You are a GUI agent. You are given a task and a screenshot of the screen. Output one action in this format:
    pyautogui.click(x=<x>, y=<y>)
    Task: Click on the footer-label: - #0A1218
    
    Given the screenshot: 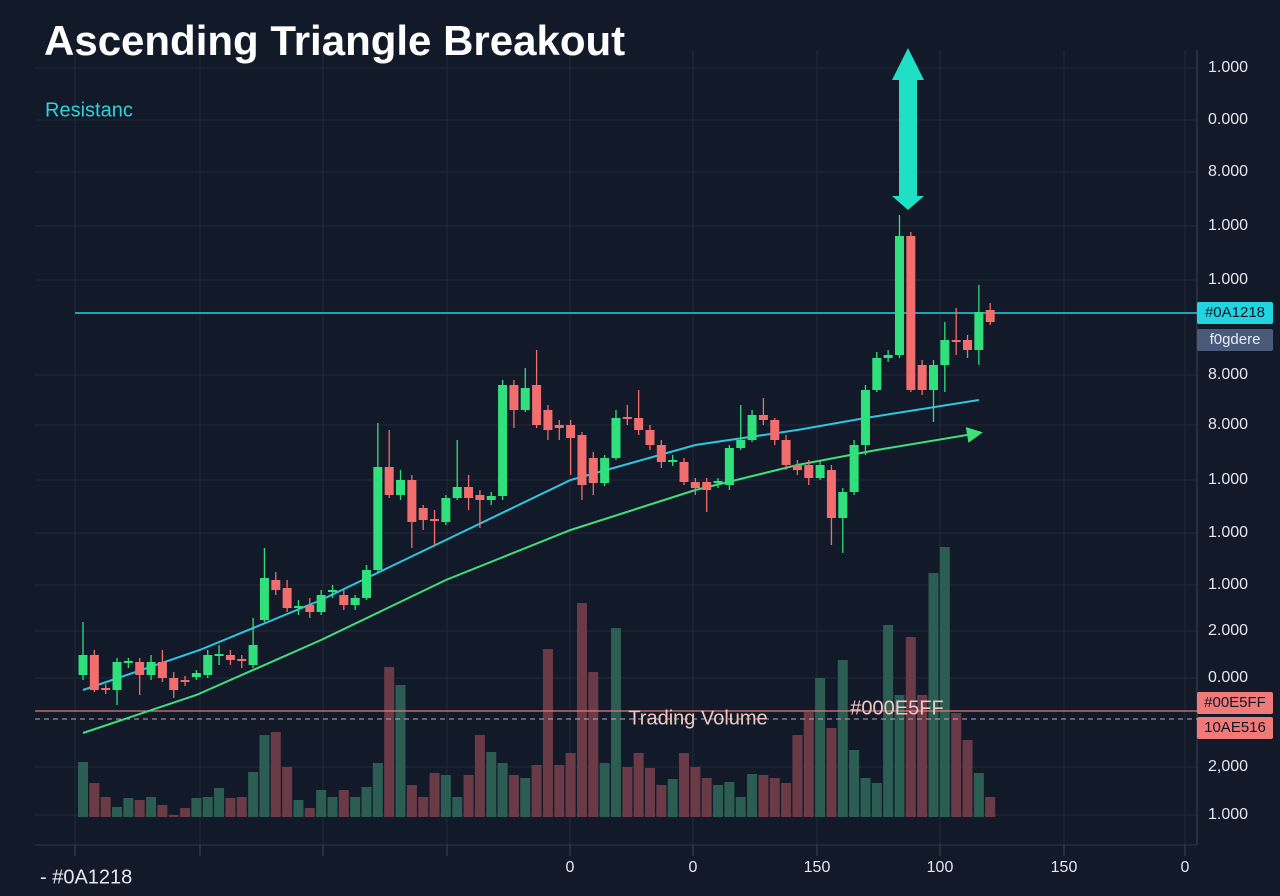 What is the action you would take?
    pyautogui.click(x=86, y=877)
    